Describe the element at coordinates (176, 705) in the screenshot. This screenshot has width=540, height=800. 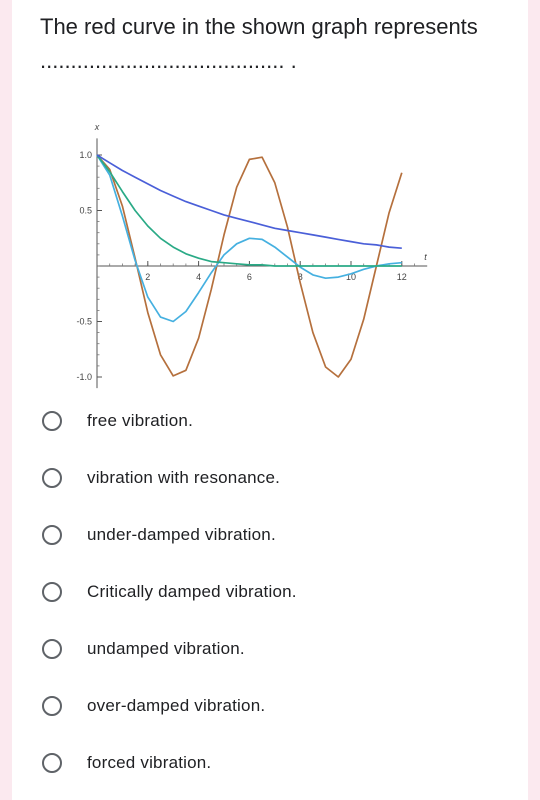
I see `option-label: over-damped vibration.` at that location.